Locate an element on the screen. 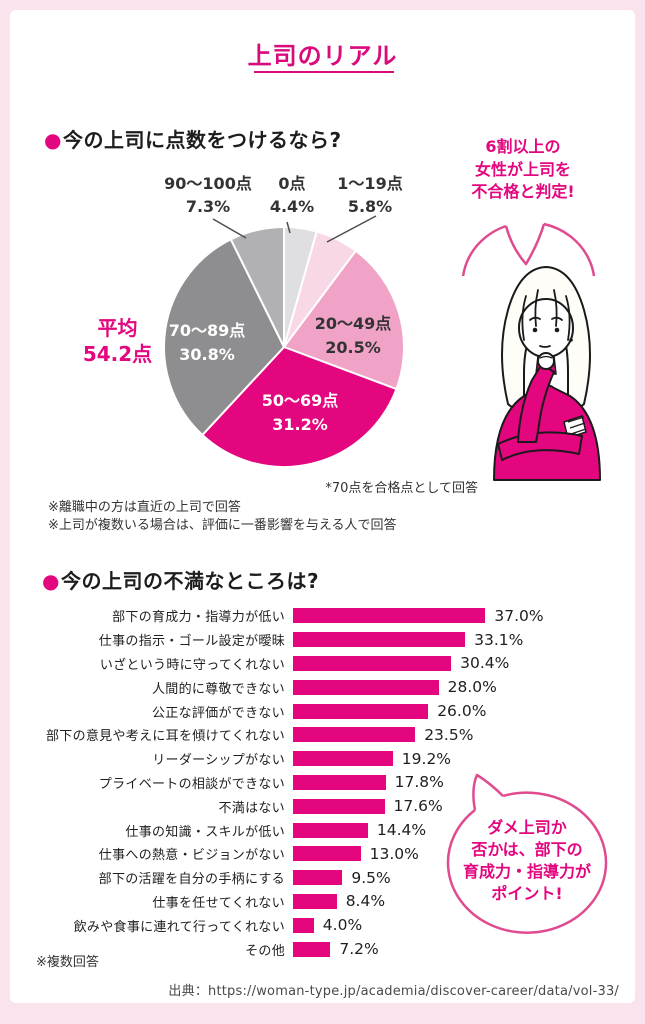 The image size is (645, 1024). pie-section-heading: ●今の上司に点数をつけるなら? is located at coordinates (193, 138).